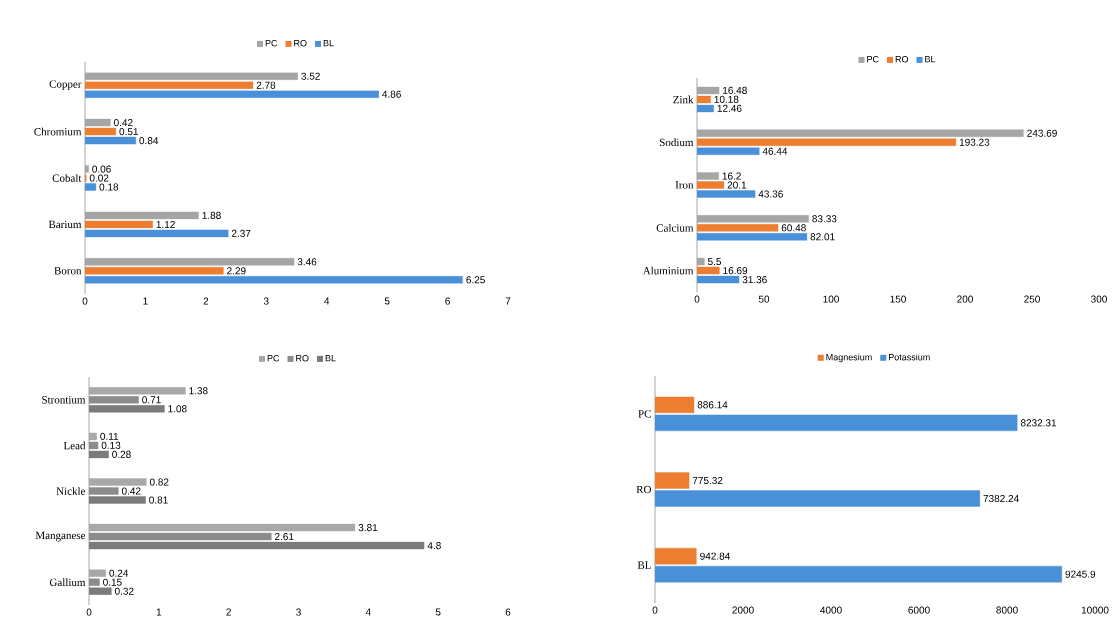 This screenshot has width=1115, height=633. I want to click on data-label: 3.52, so click(310, 76).